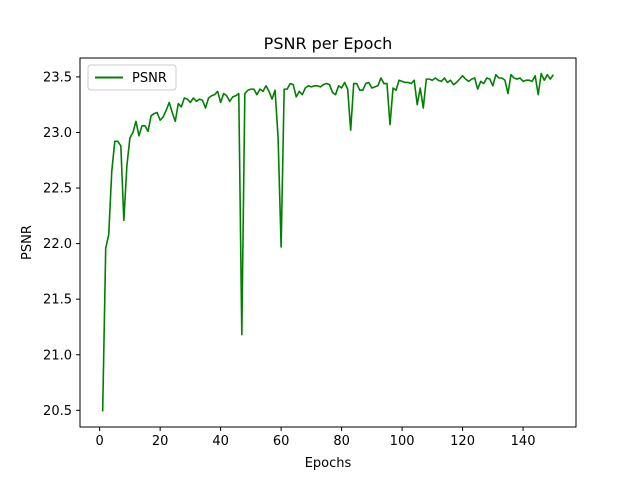 The image size is (640, 480). I want to click on x-tick-label: 20, so click(160, 441).